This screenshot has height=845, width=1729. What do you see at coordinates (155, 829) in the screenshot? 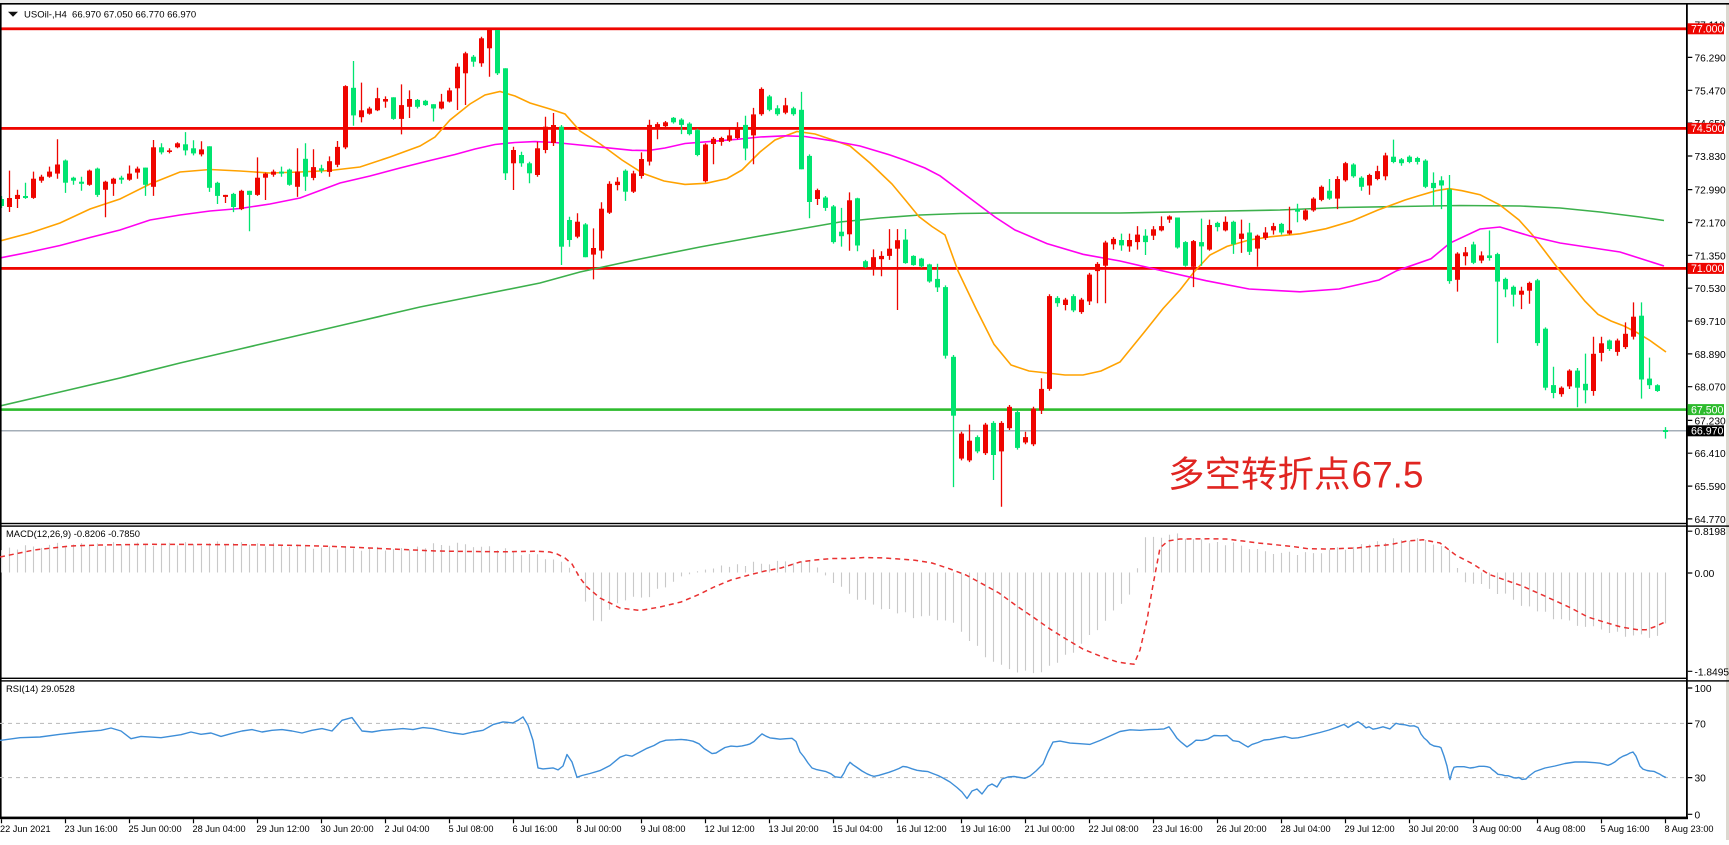
I see `svg-text: 25 Jun 00:00` at bounding box center [155, 829].